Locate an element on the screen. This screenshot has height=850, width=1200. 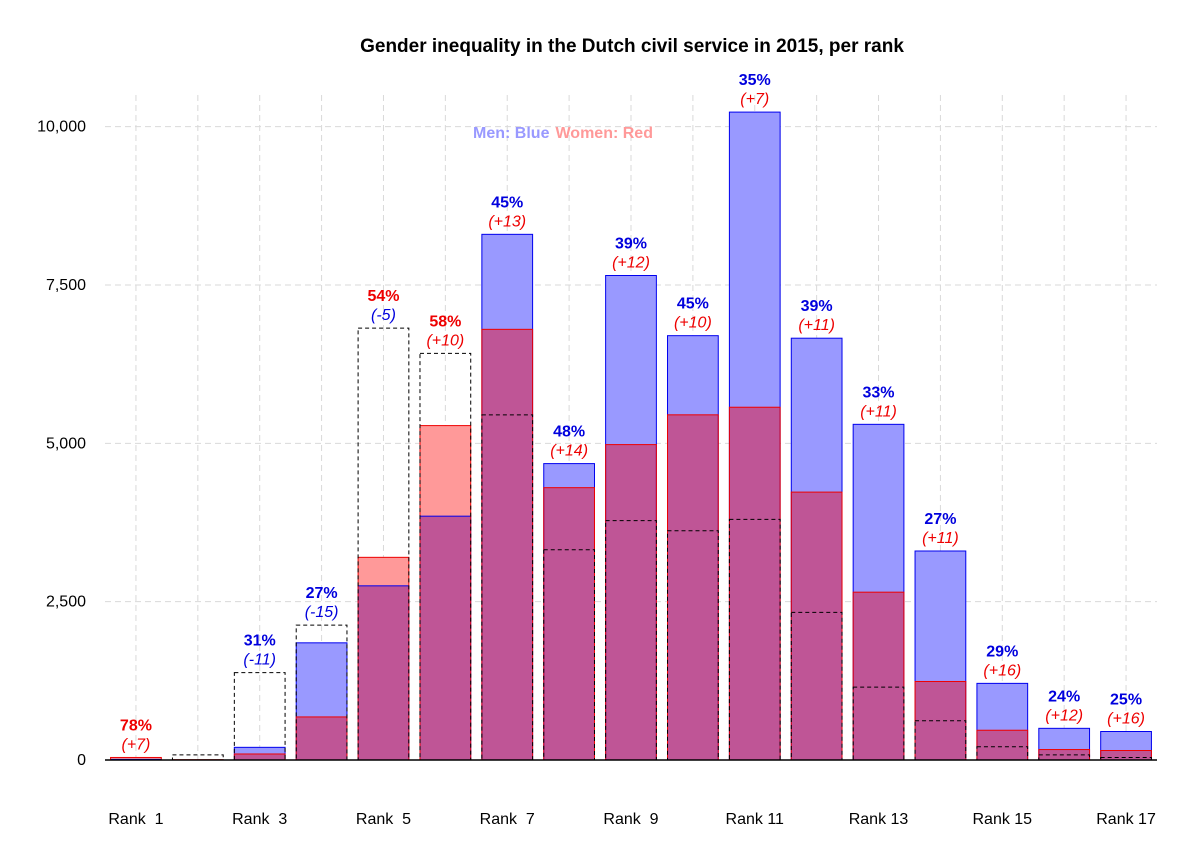
y-tick-label: 10,000 is located at coordinates (61, 127).